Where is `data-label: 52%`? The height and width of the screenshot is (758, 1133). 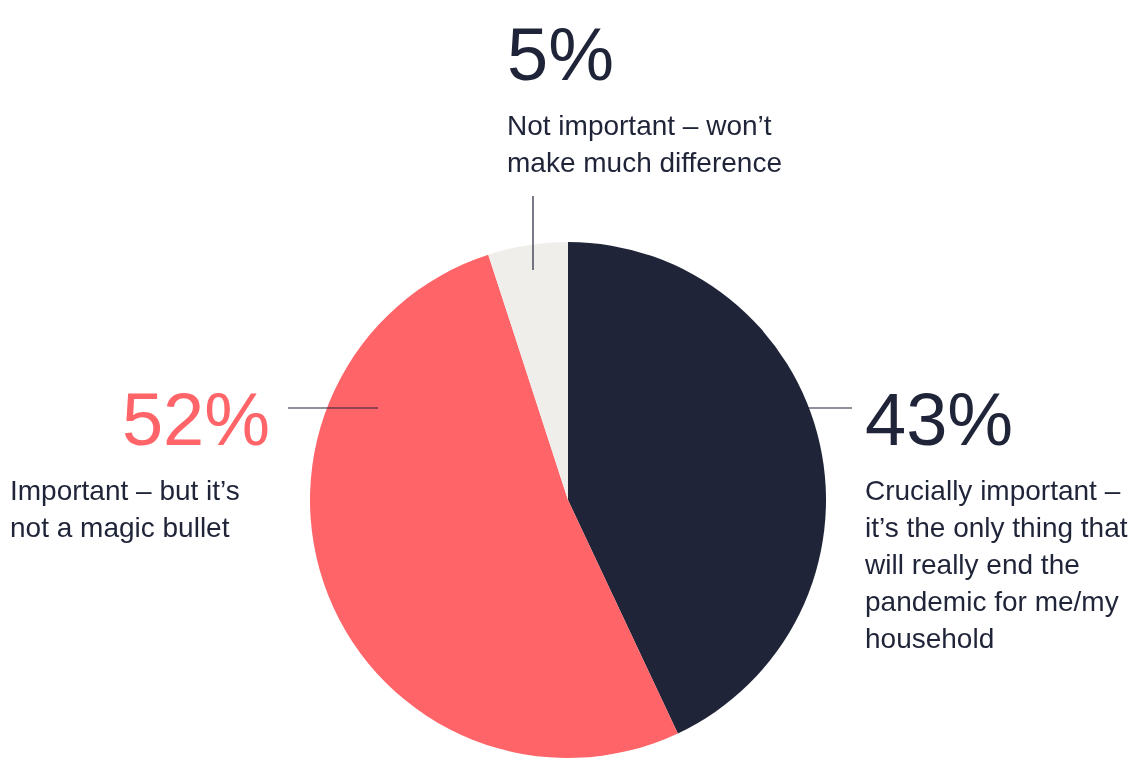
data-label: 52% is located at coordinates (195, 419).